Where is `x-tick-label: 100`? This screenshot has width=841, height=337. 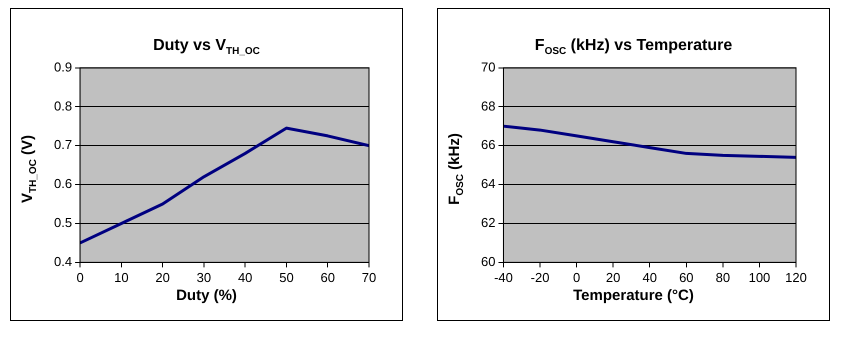 x-tick-label: 100 is located at coordinates (759, 277).